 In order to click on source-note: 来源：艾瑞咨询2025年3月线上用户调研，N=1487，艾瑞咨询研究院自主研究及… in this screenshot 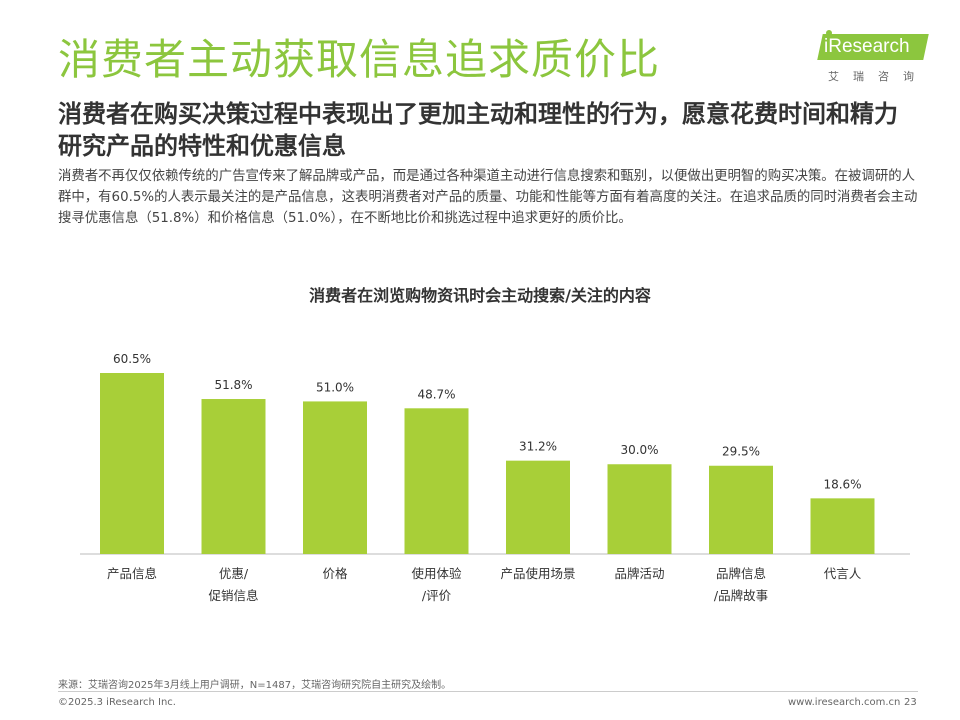, I will do `click(255, 685)`.